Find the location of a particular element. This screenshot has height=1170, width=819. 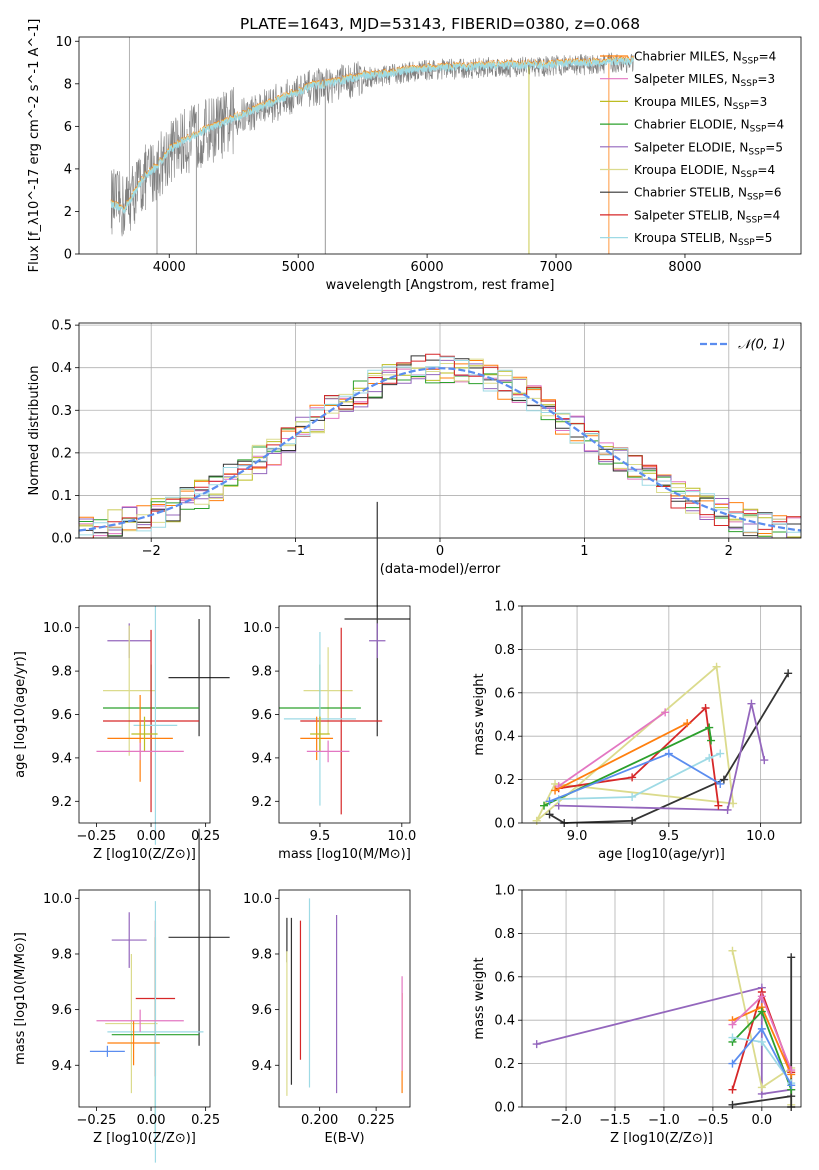

x-tick-label: −2 is located at coordinates (151, 551).